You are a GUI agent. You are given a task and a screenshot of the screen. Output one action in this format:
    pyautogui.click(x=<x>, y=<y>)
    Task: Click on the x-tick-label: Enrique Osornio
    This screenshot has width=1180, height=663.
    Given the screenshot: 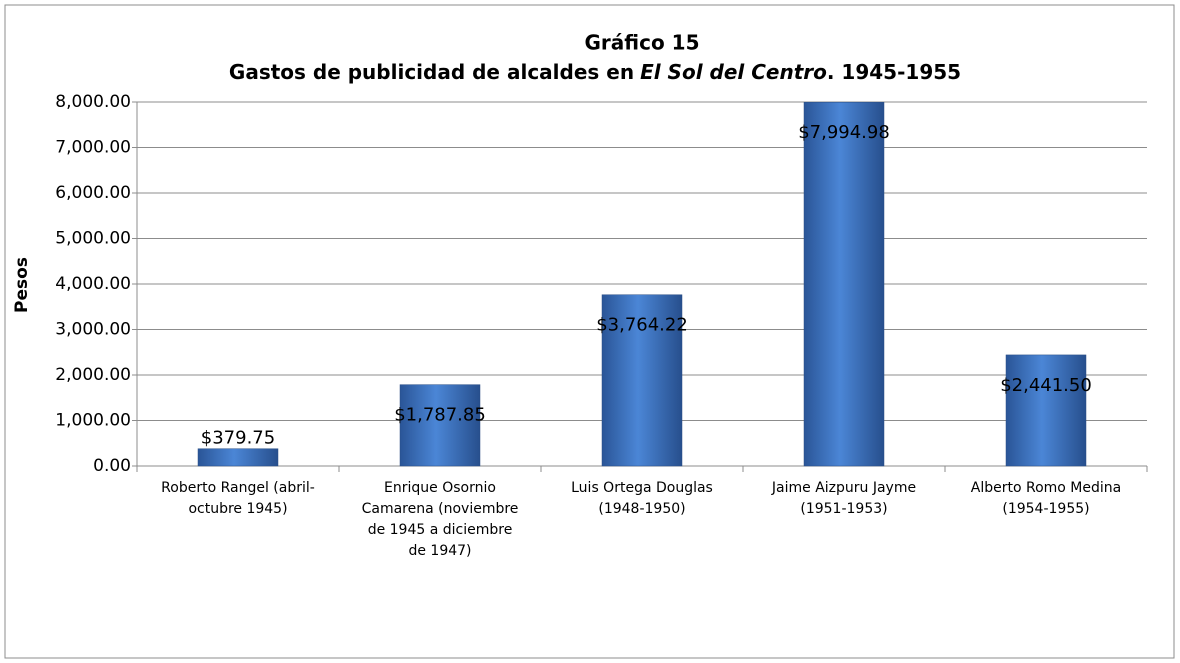 What is the action you would take?
    pyautogui.click(x=440, y=488)
    